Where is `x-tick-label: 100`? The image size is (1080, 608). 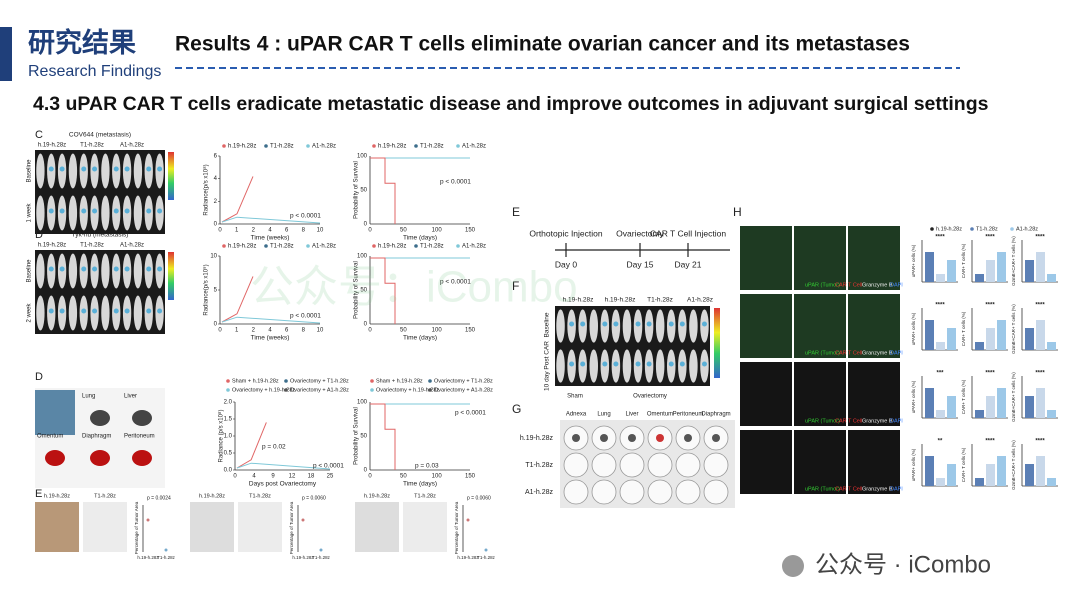
x-tick-label: 100 is located at coordinates (437, 231).